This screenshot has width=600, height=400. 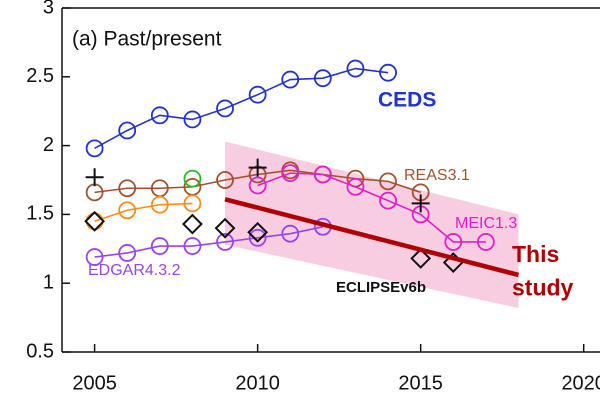 What do you see at coordinates (543, 270) in the screenshot?
I see `series-label: This study` at bounding box center [543, 270].